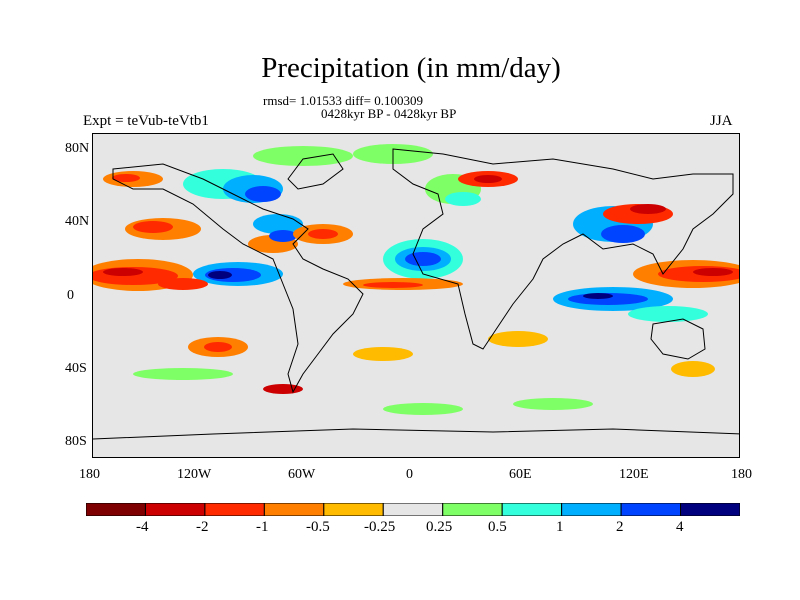 The height and width of the screenshot is (600, 800). What do you see at coordinates (560, 527) in the screenshot?
I see `colorbar-label: 1` at bounding box center [560, 527].